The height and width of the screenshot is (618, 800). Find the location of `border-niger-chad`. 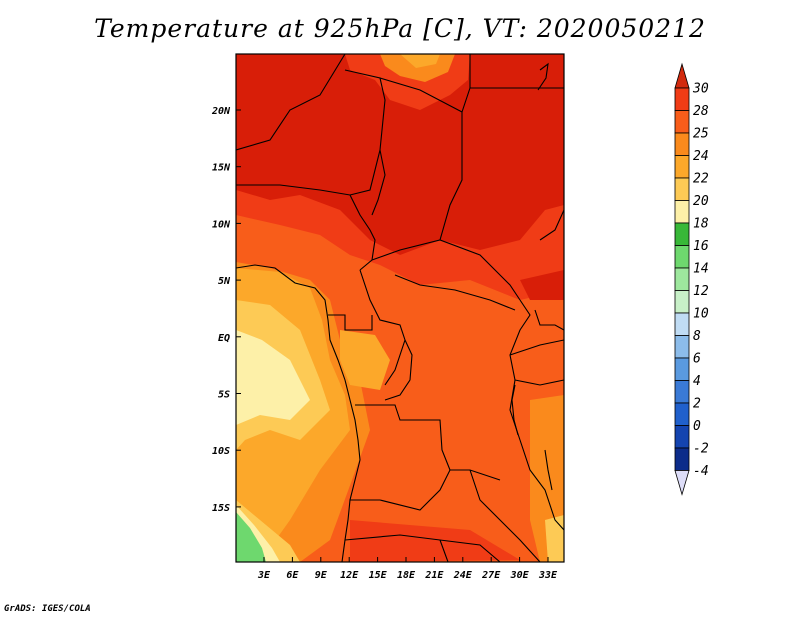

border-niger-chad is located at coordinates (311, 132).